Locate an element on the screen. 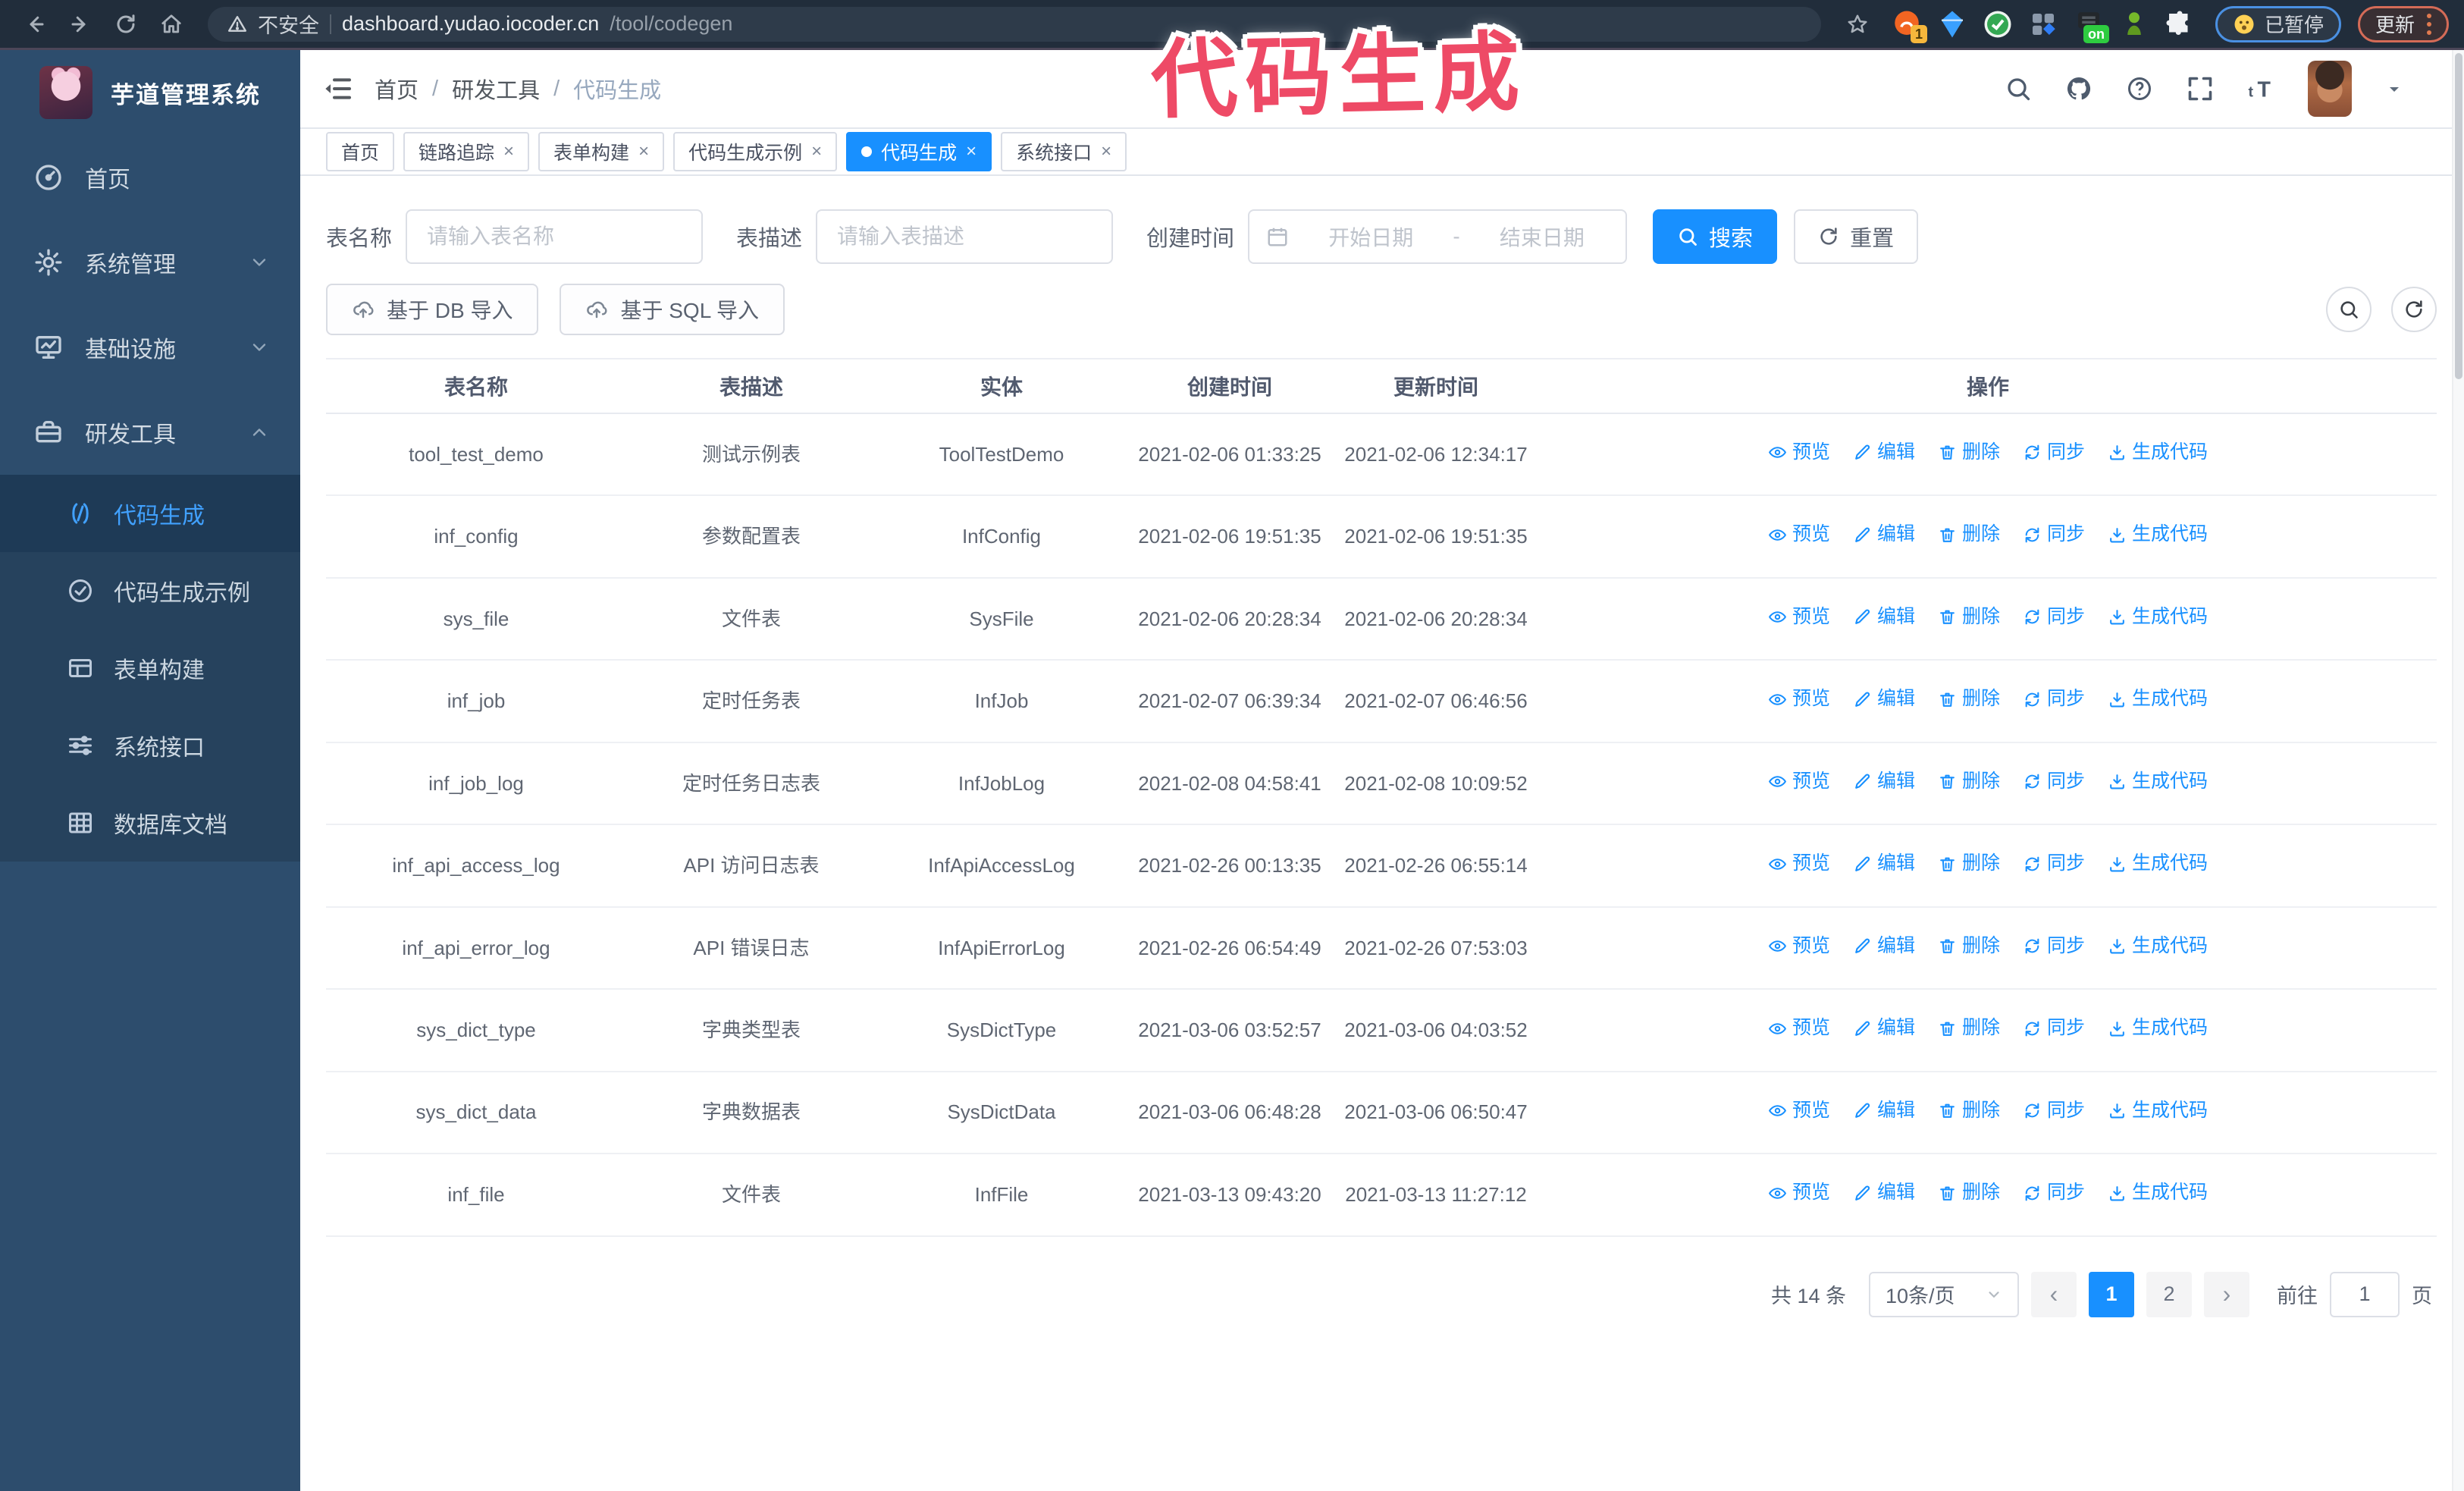  bookmark-star-icon is located at coordinates (1858, 24).